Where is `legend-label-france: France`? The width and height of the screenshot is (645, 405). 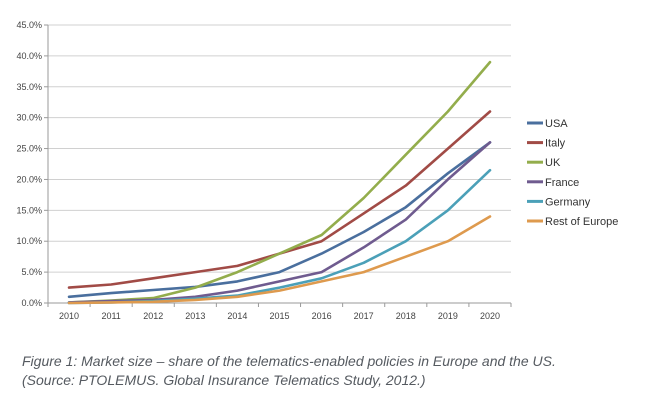
legend-label-france: France is located at coordinates (562, 183).